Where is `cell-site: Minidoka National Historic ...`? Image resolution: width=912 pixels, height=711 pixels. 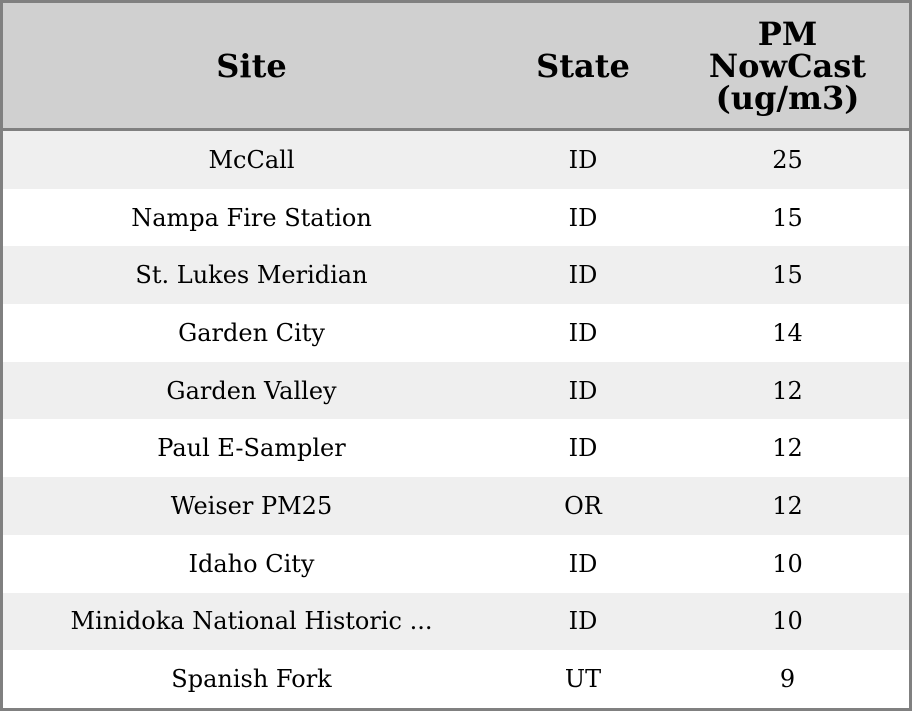 cell-site: Minidoka National Historic ... is located at coordinates (251, 621).